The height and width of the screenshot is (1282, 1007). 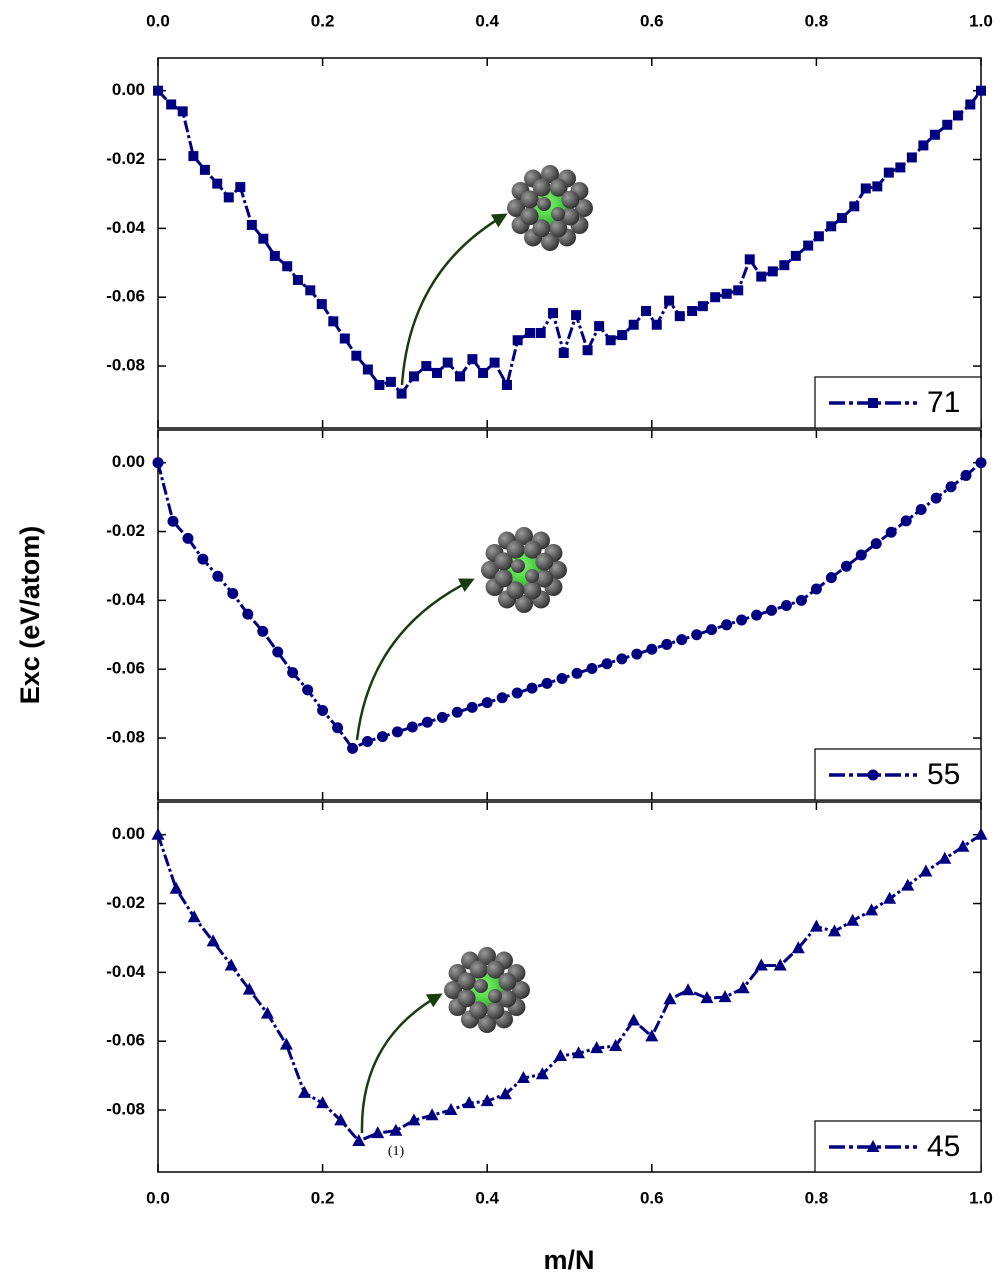 I want to click on y-tick-label: -0.06, so click(x=125, y=668).